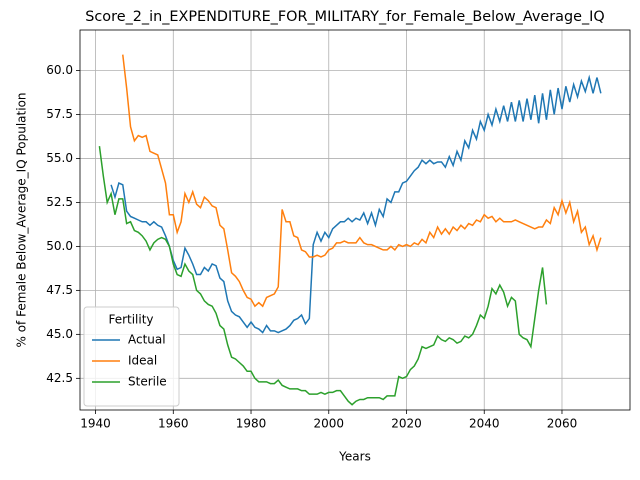 The image size is (640, 480). Describe the element at coordinates (562, 424) in the screenshot. I see `x-tick-label: 2060` at that location.